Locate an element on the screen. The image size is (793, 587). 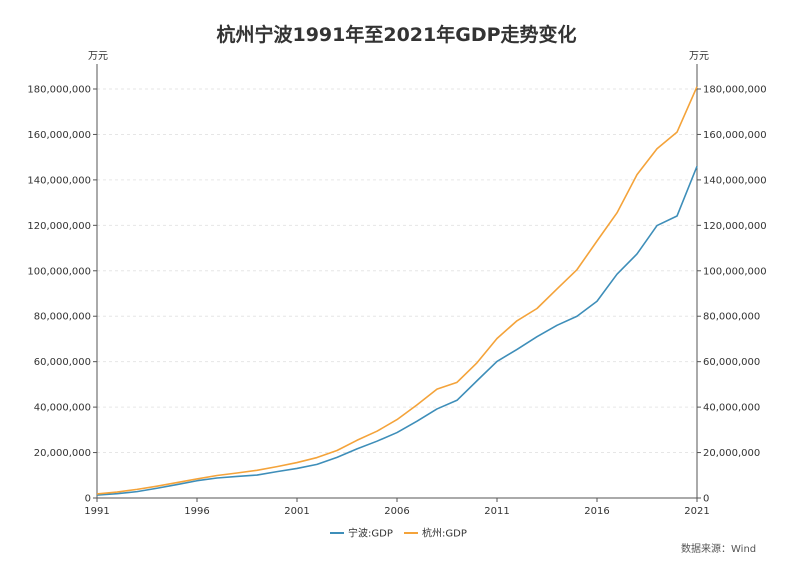
y-tick-label-right: 20,000,000 is located at coordinates (731, 453).